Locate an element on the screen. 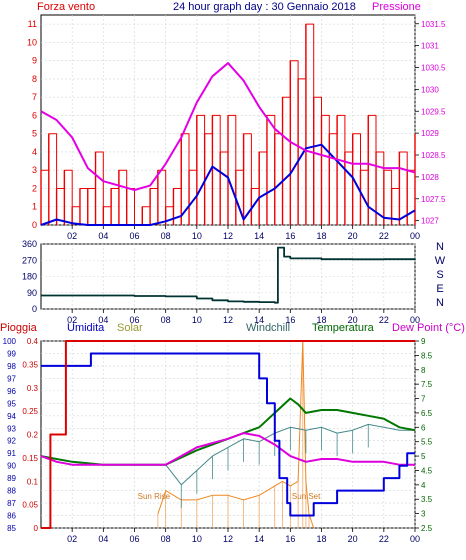 Image resolution: width=466 pixels, height=560 pixels. humidity-tick-label: 100 is located at coordinates (10, 341).